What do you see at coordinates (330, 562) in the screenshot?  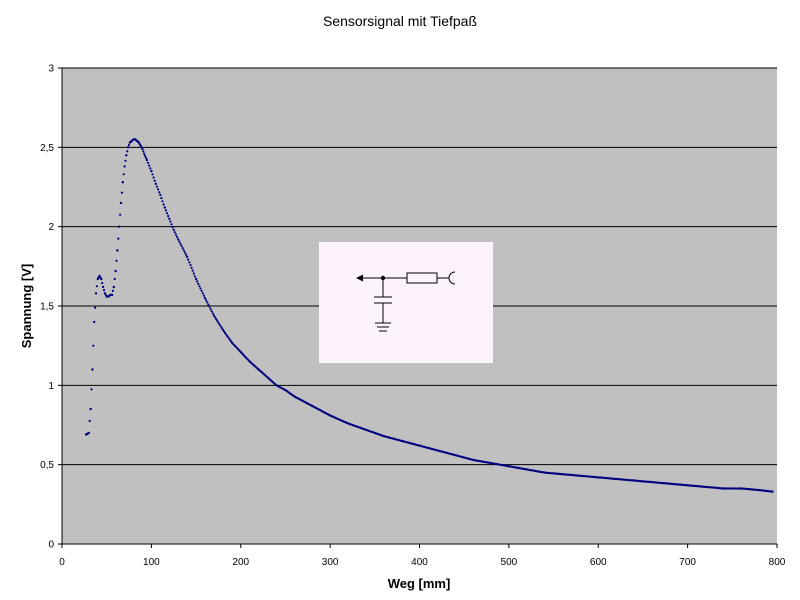 I see `x-tick-label: 300` at bounding box center [330, 562].